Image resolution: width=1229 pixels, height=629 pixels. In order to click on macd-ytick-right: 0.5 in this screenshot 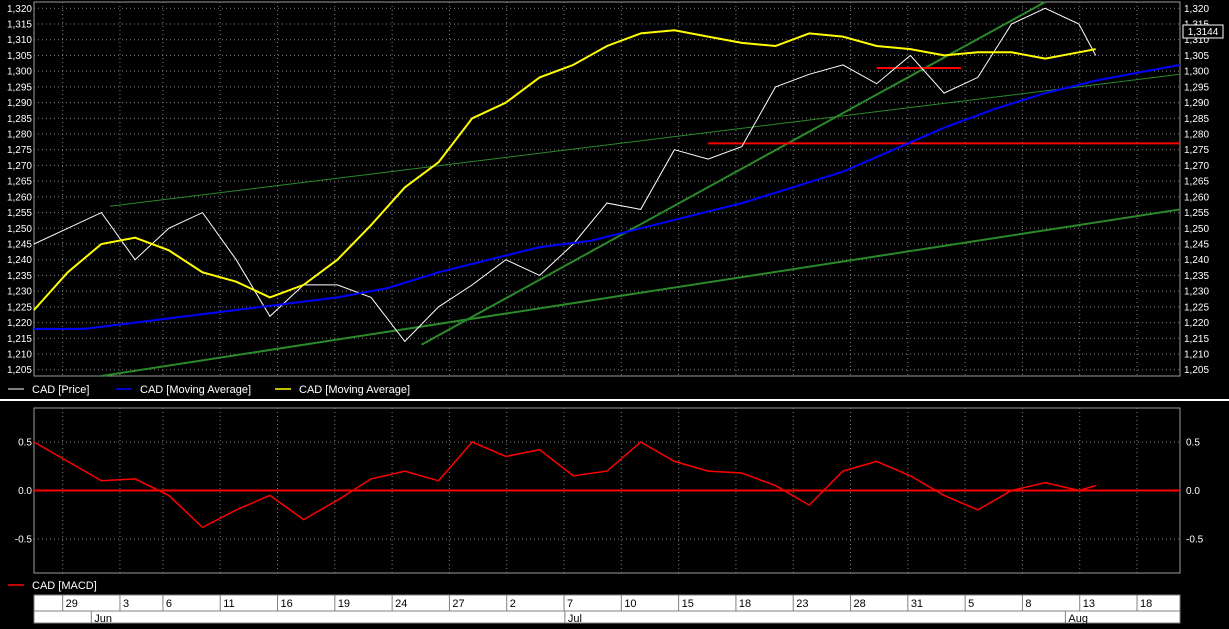, I will do `click(1193, 442)`.